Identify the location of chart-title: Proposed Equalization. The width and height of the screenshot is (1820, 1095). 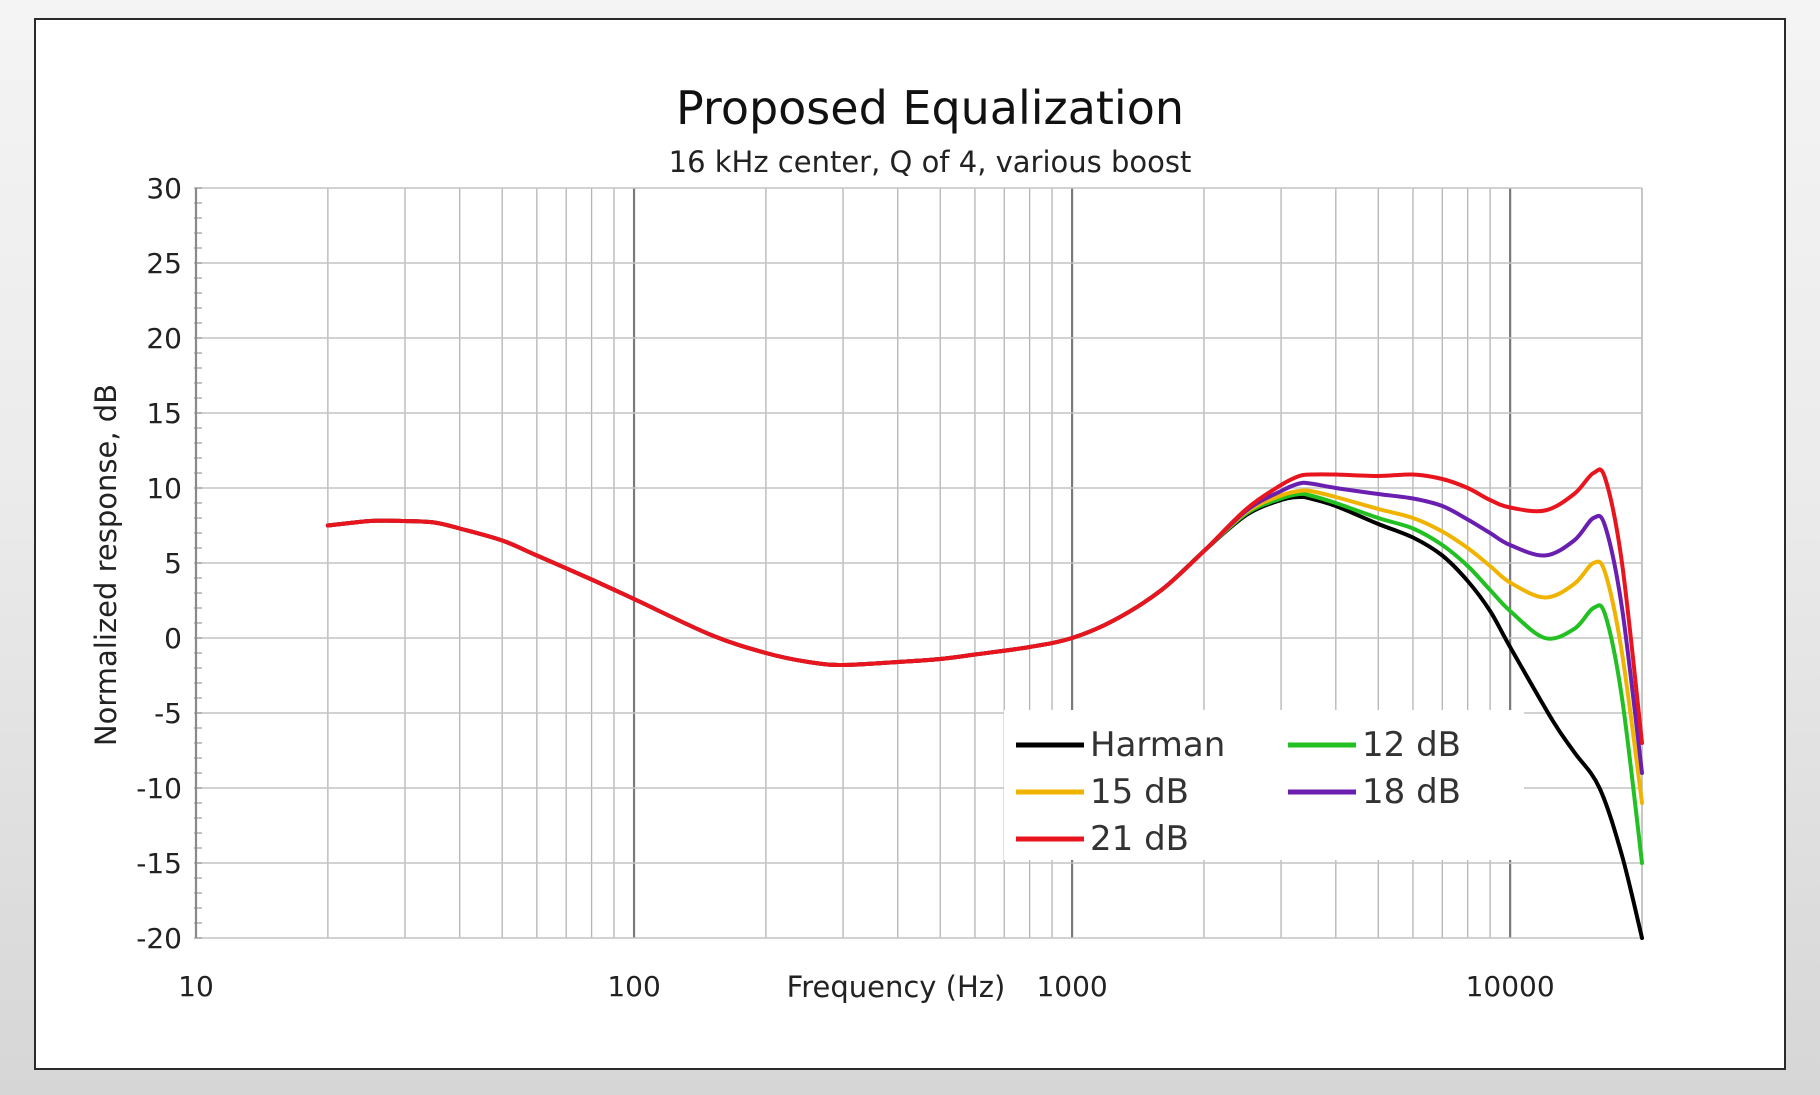
(930, 108).